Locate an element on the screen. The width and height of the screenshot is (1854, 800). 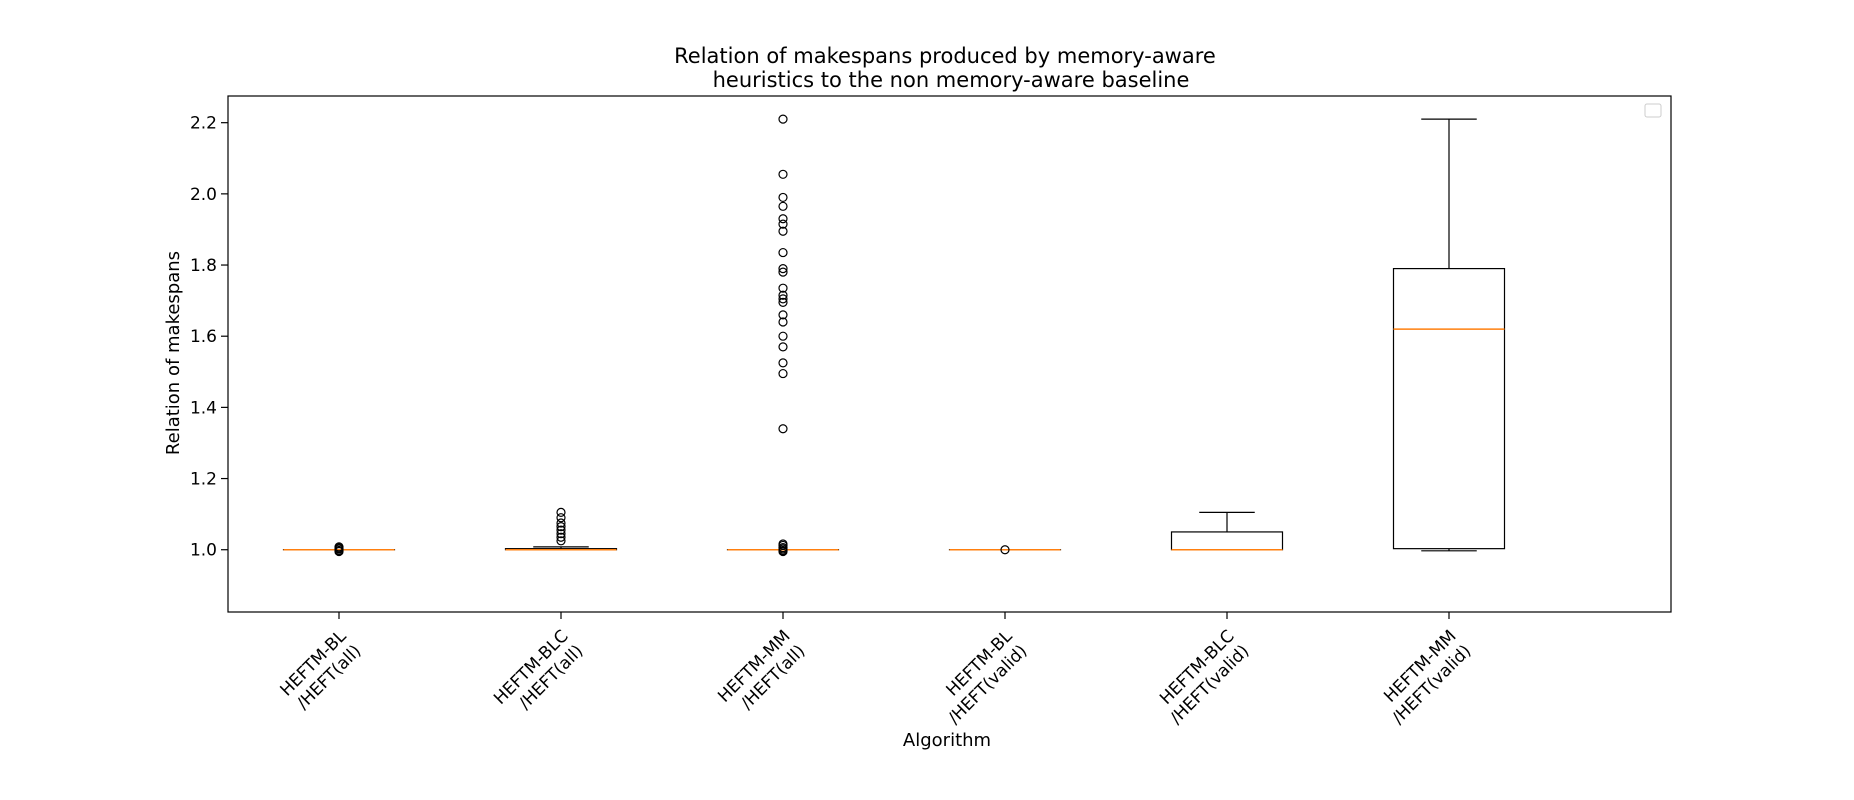
y-tick-label: 2.0 is located at coordinates (203, 195).